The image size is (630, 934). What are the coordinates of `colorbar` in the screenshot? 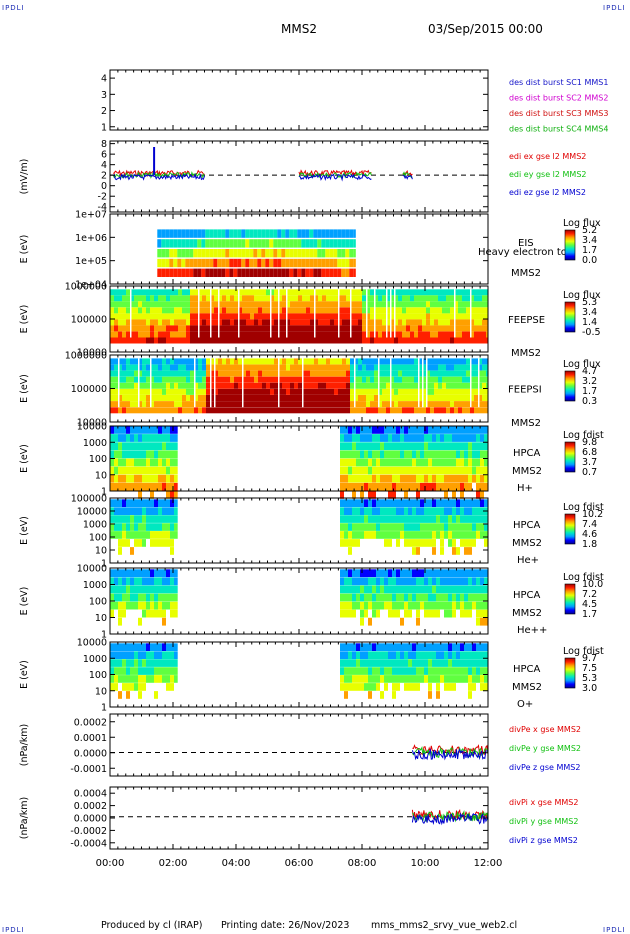 It's located at (570, 457).